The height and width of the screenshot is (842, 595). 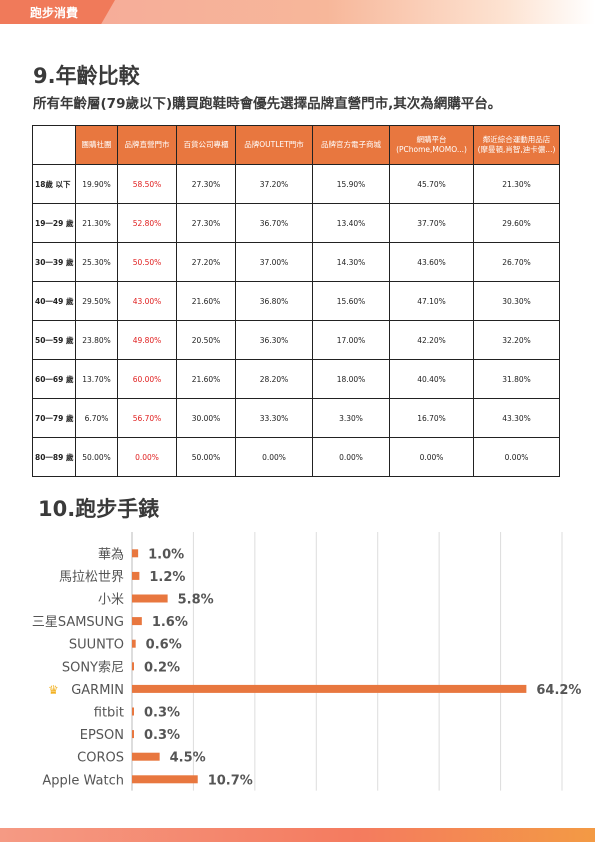 I want to click on category-label: SUUNTO, so click(x=96, y=645).